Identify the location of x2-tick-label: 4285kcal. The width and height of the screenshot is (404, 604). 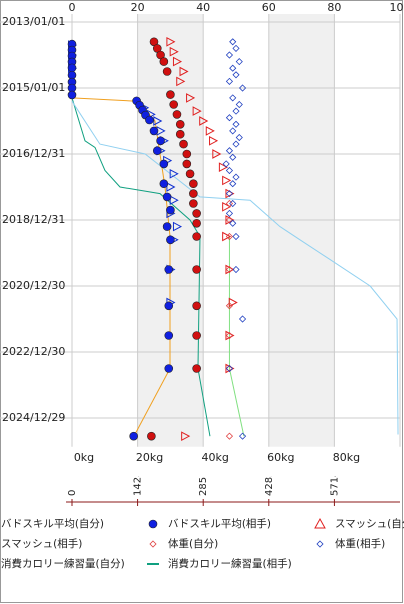
(269, 473).